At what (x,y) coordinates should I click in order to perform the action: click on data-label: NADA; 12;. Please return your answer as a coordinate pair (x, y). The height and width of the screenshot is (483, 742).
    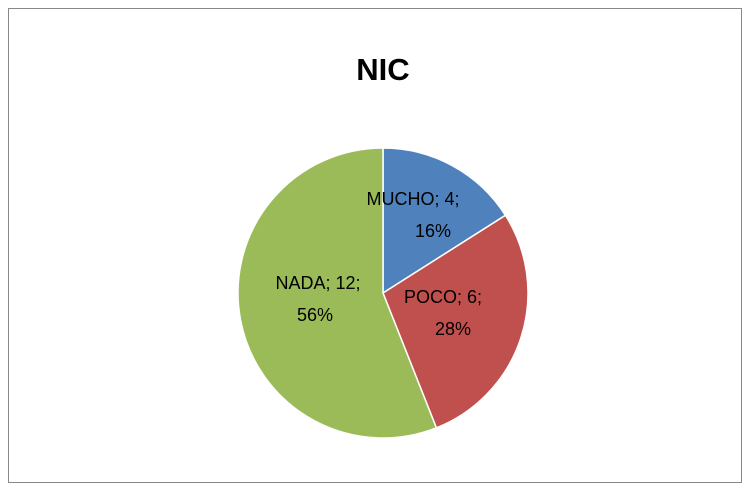
    Looking at the image, I should click on (317, 283).